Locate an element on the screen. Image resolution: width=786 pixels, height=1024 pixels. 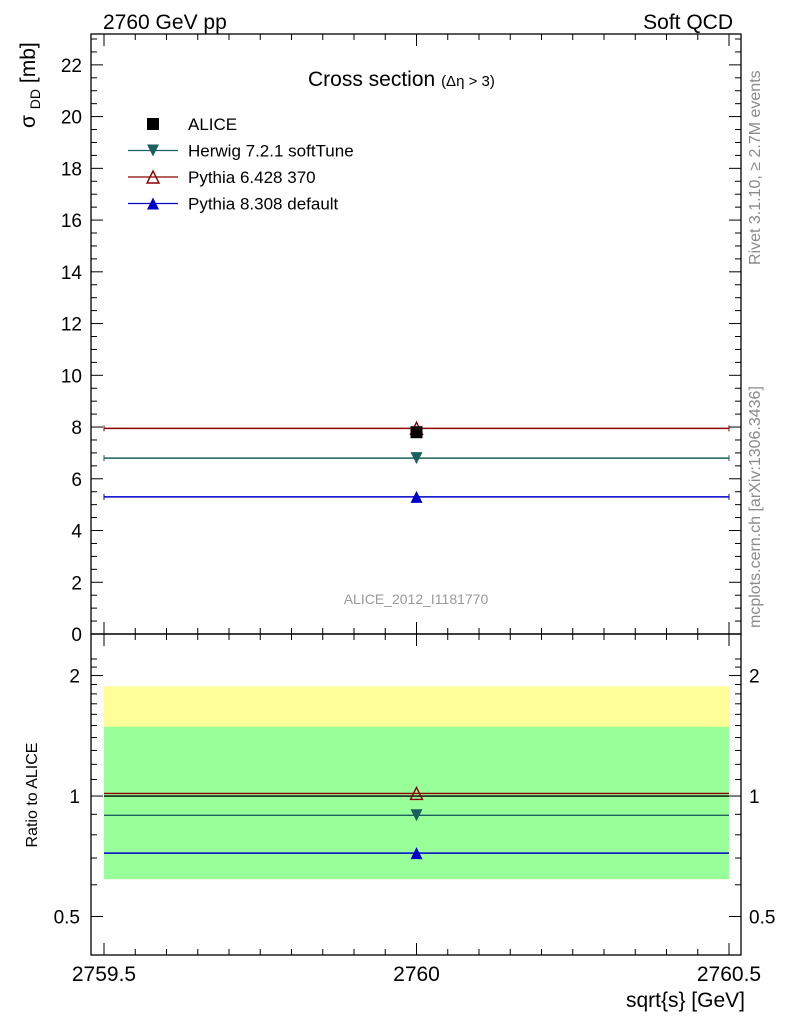
main-y-tick-label: 4 is located at coordinates (76, 532).